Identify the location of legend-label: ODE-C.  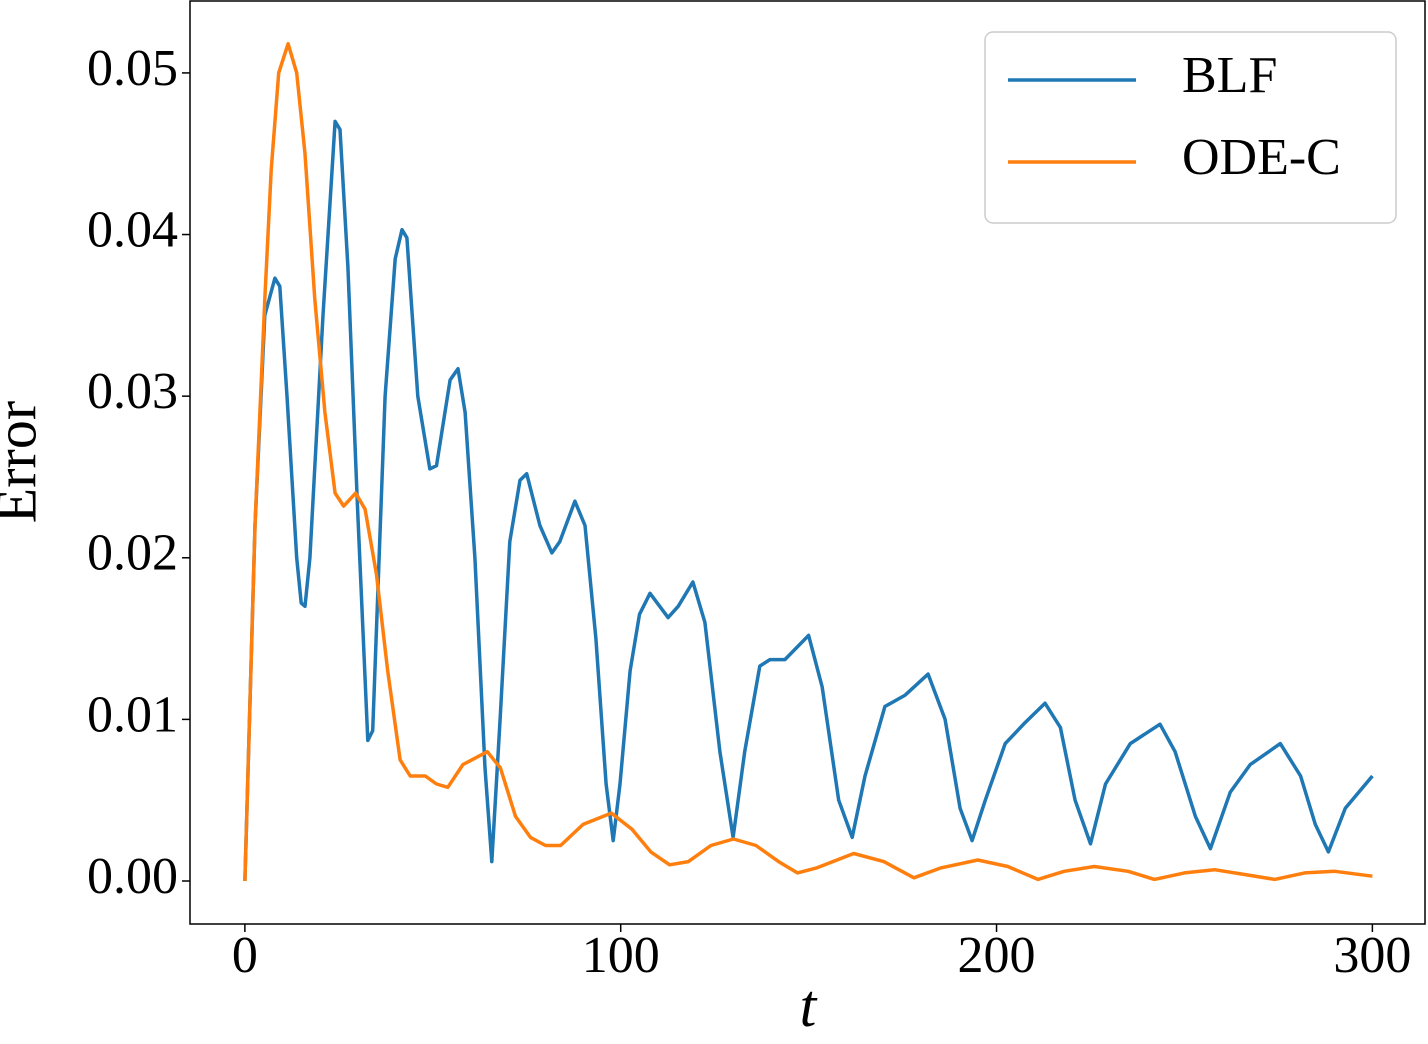
(1261, 157).